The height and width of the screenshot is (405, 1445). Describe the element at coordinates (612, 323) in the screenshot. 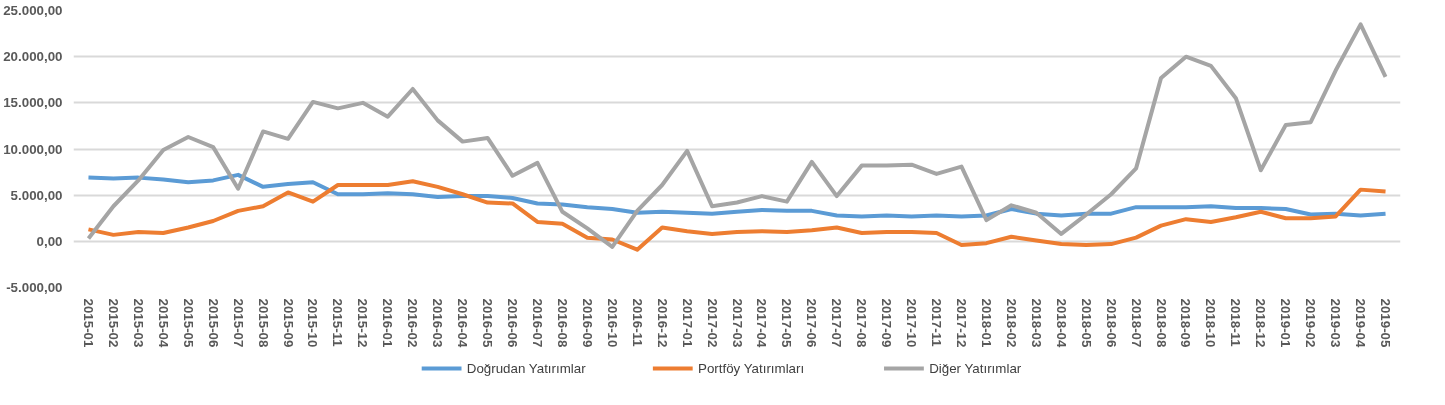

I see `x-tick-label: 2016-10` at that location.